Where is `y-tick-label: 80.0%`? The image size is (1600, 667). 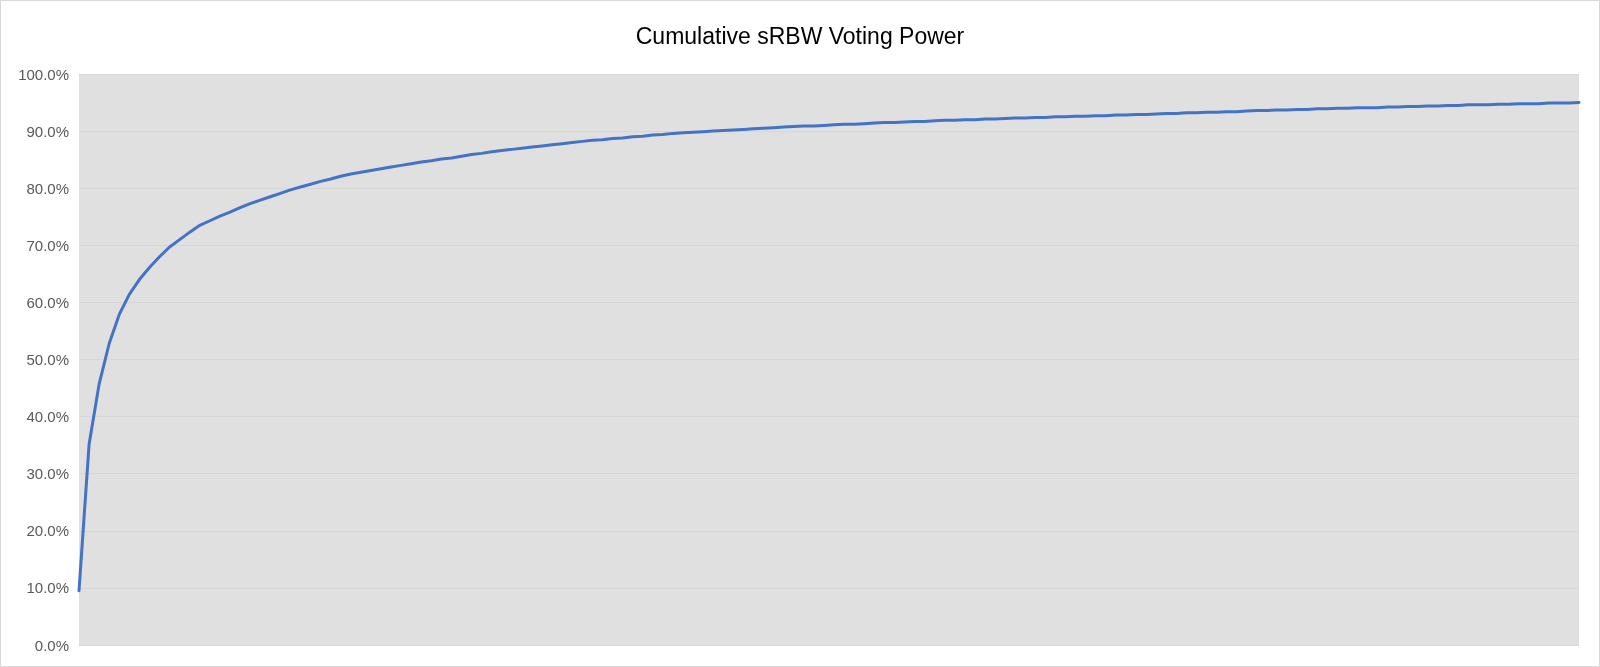 y-tick-label: 80.0% is located at coordinates (47, 188).